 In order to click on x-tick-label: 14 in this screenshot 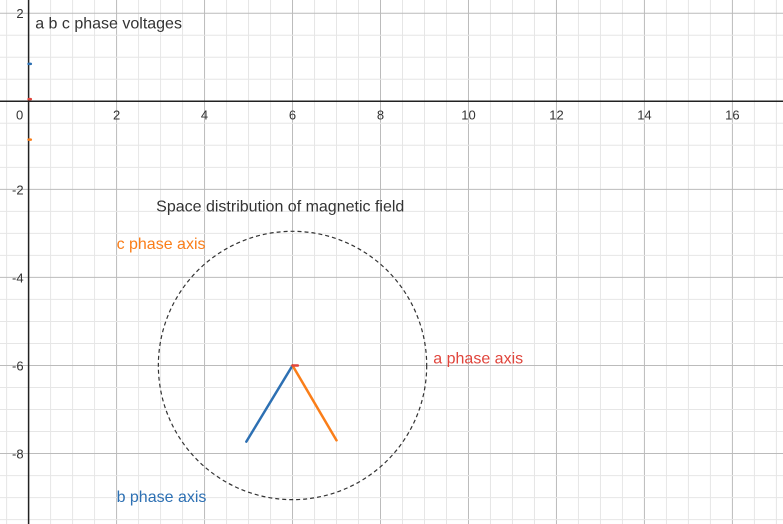, I will do `click(644, 114)`.